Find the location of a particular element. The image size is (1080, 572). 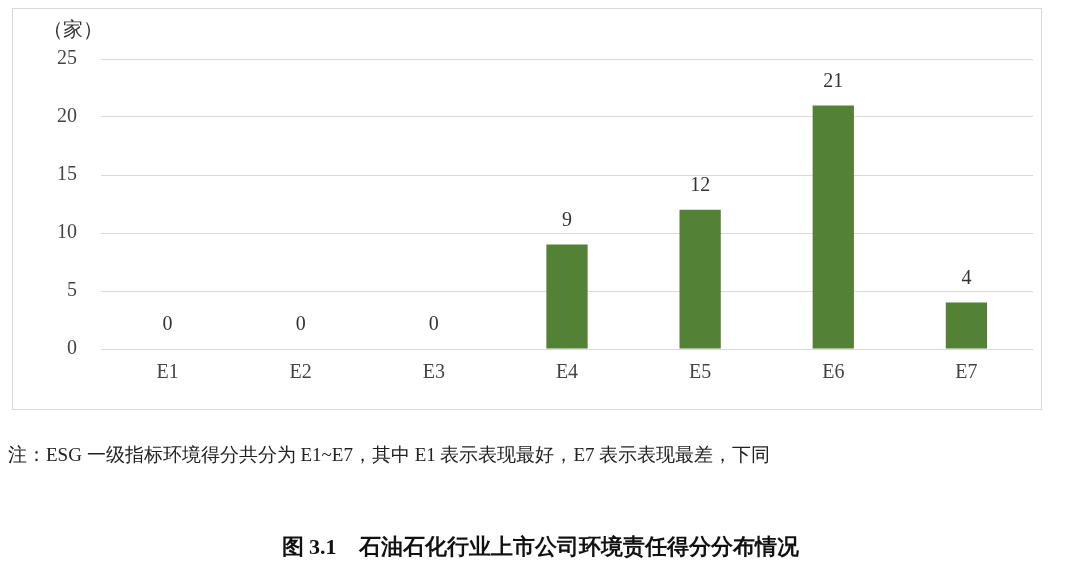

x-tick-label: E3 is located at coordinates (433, 371).